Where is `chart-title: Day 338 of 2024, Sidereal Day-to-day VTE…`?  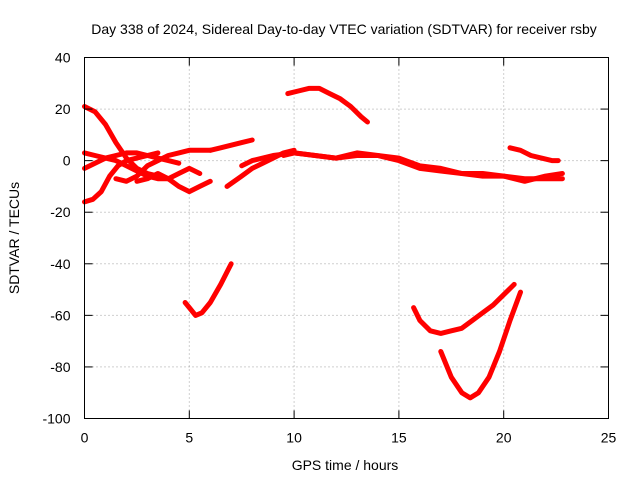
chart-title: Day 338 of 2024, Sidereal Day-to-day VTE… is located at coordinates (344, 29).